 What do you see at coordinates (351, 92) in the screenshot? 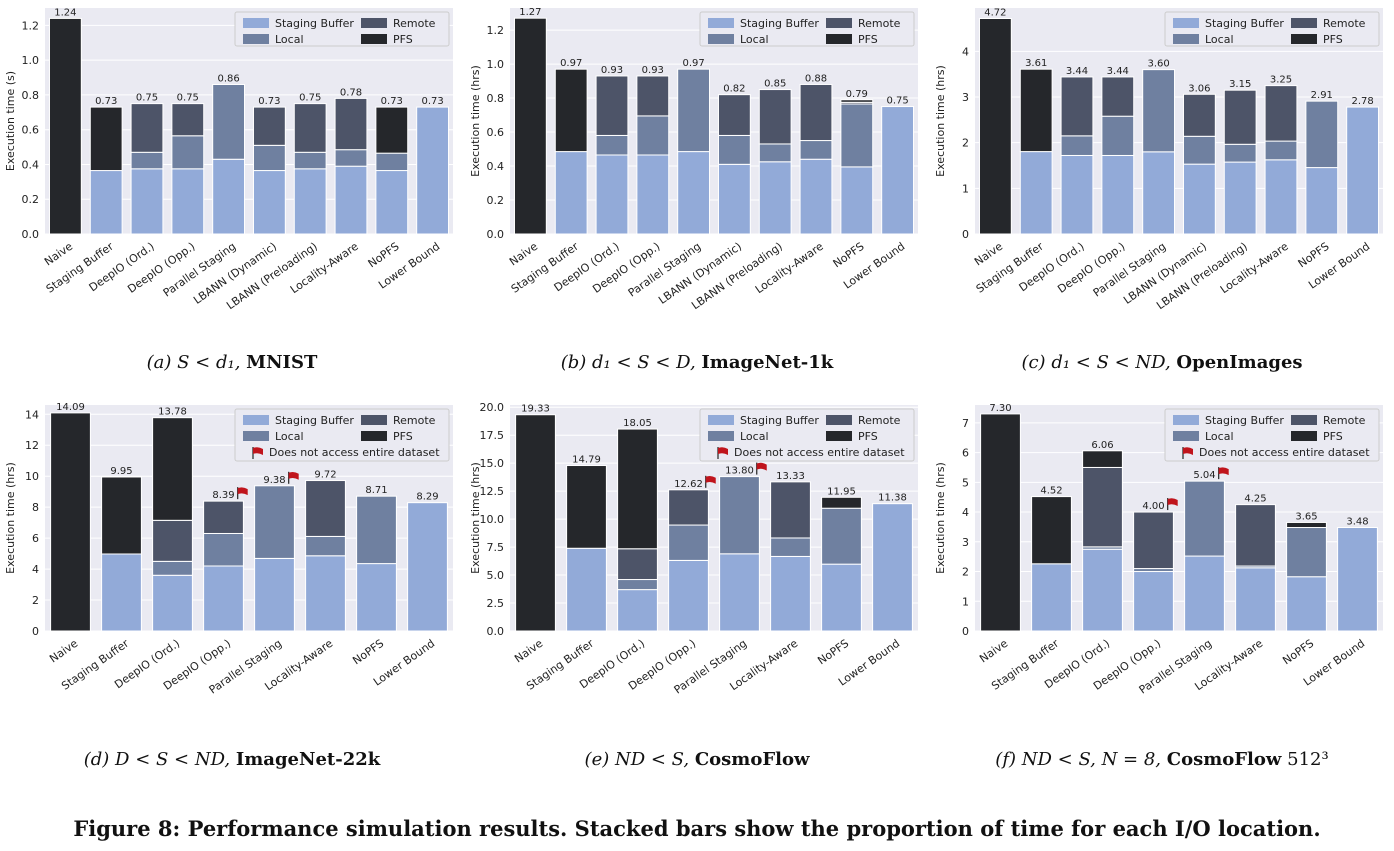
I see `bar-value-label: 0.78` at bounding box center [351, 92].